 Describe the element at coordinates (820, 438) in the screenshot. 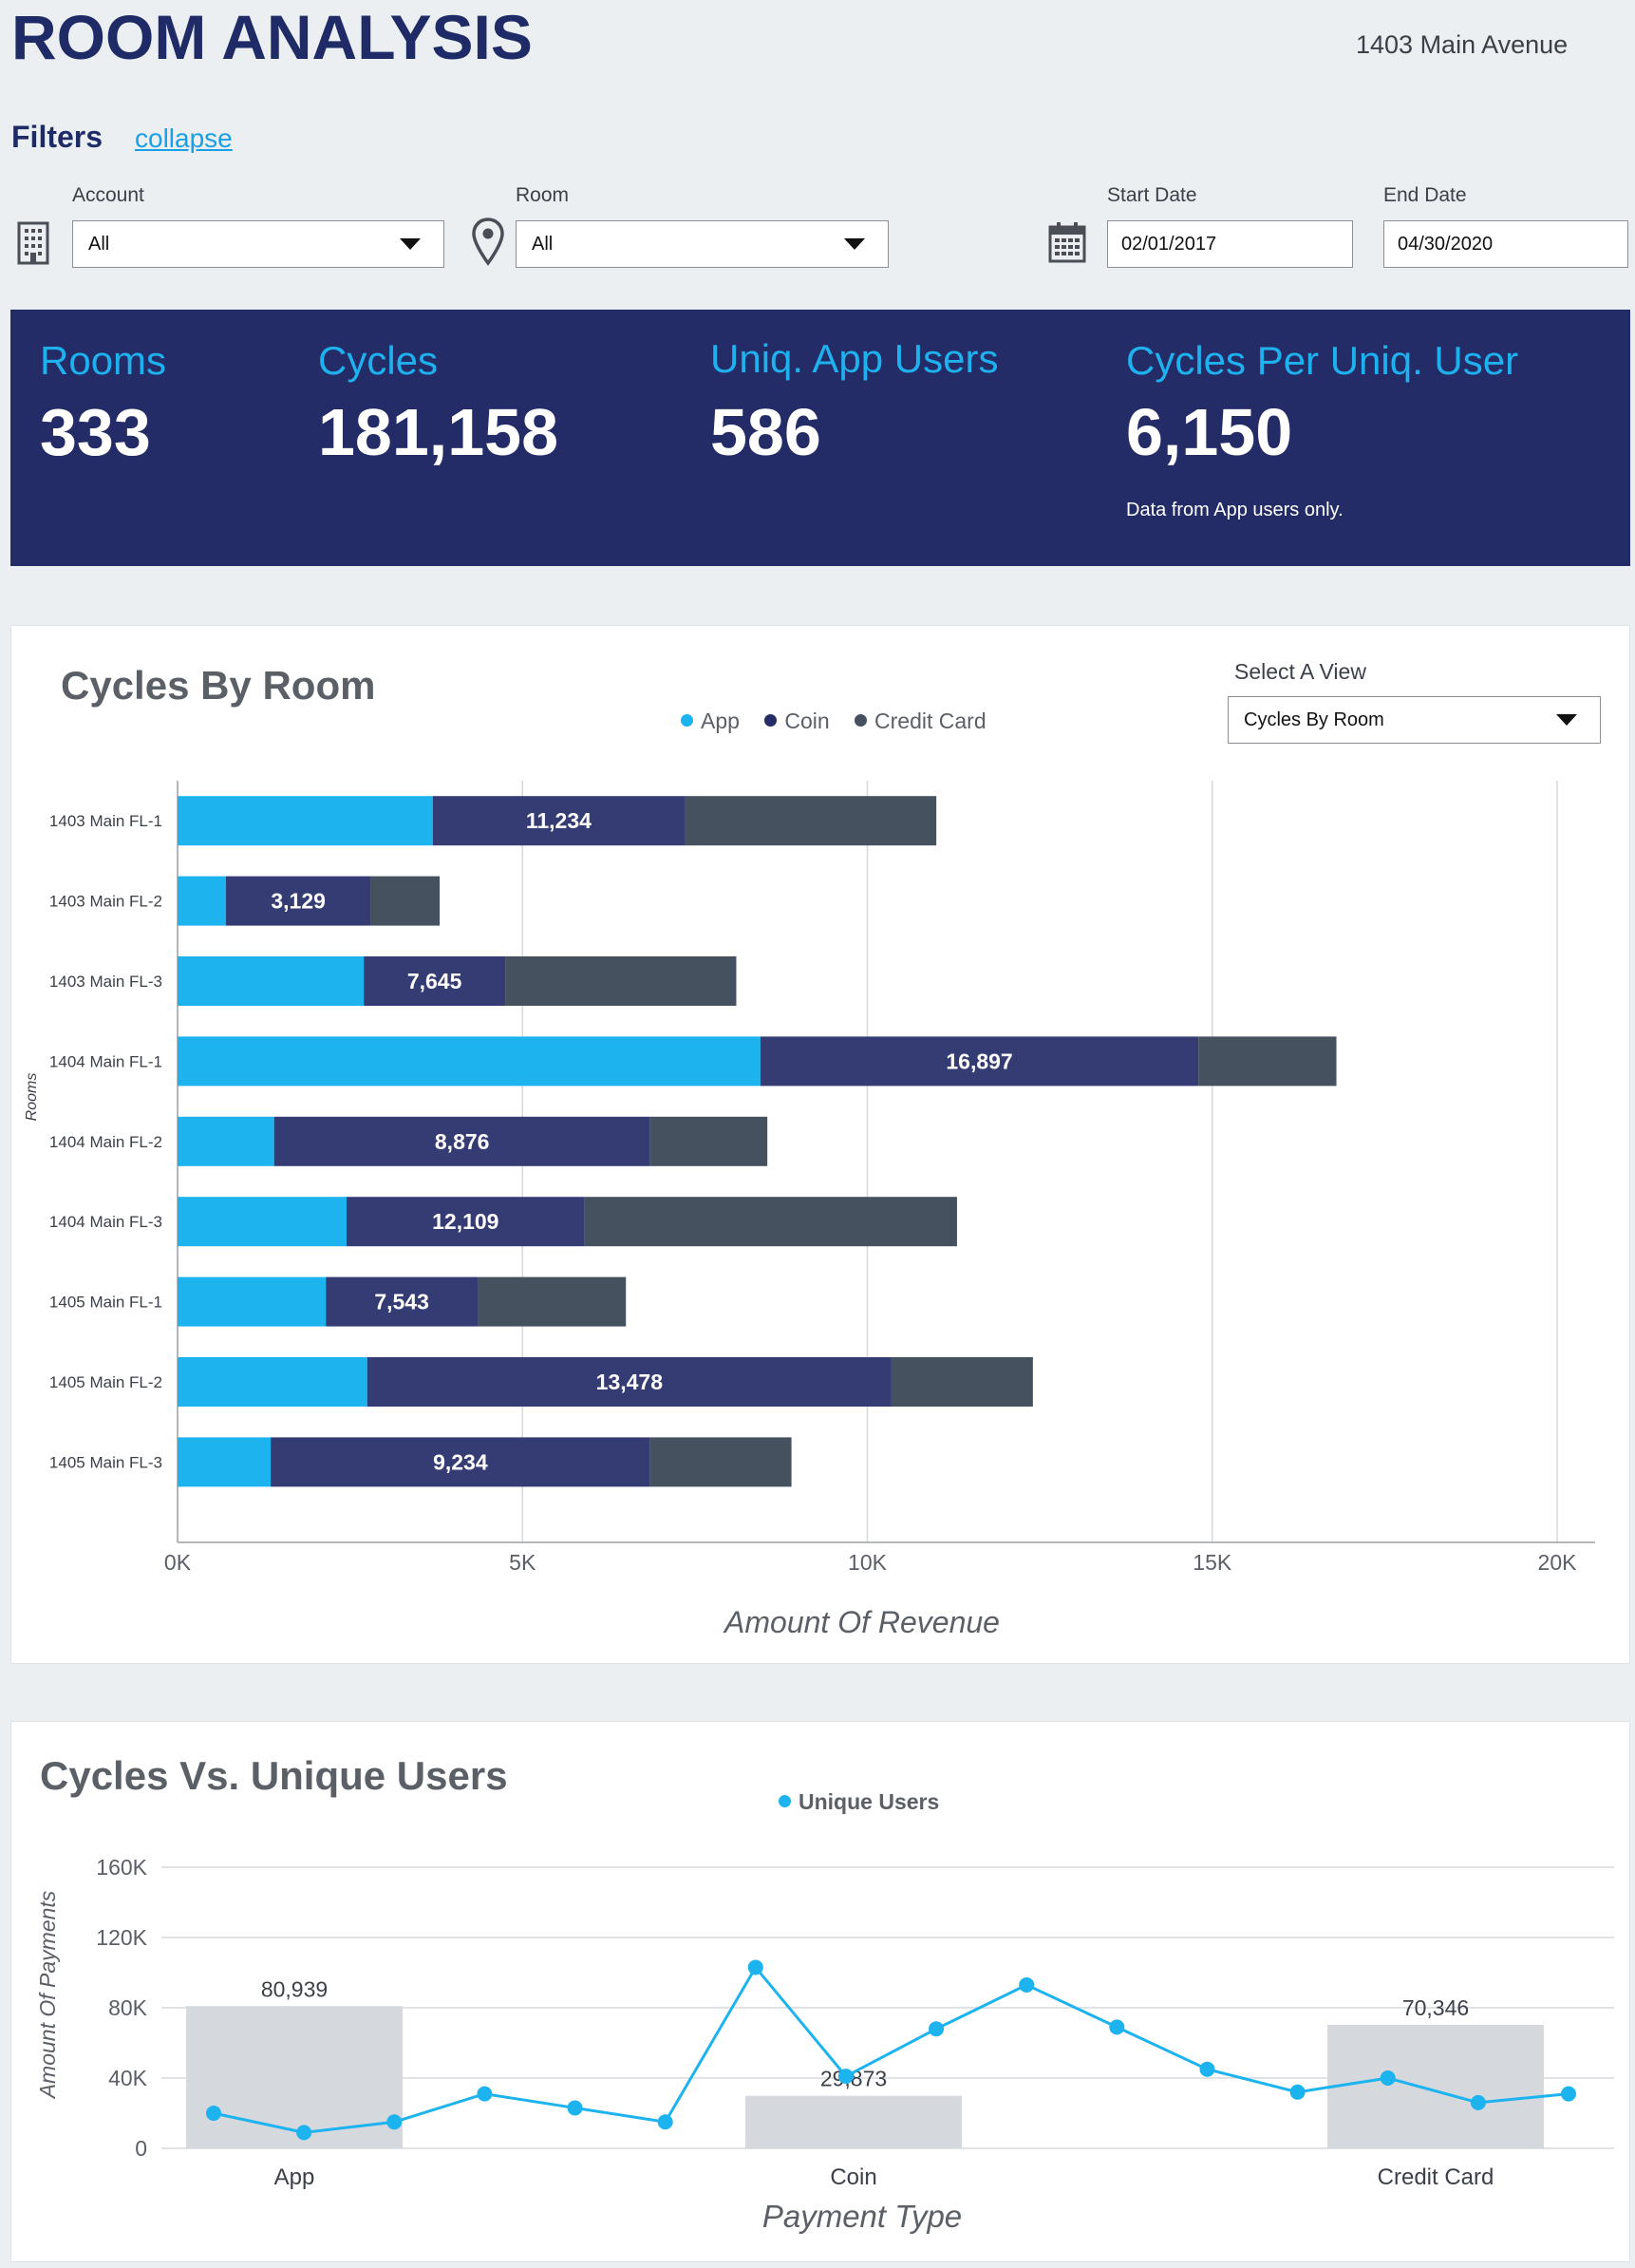

I see `kpi-panel` at that location.